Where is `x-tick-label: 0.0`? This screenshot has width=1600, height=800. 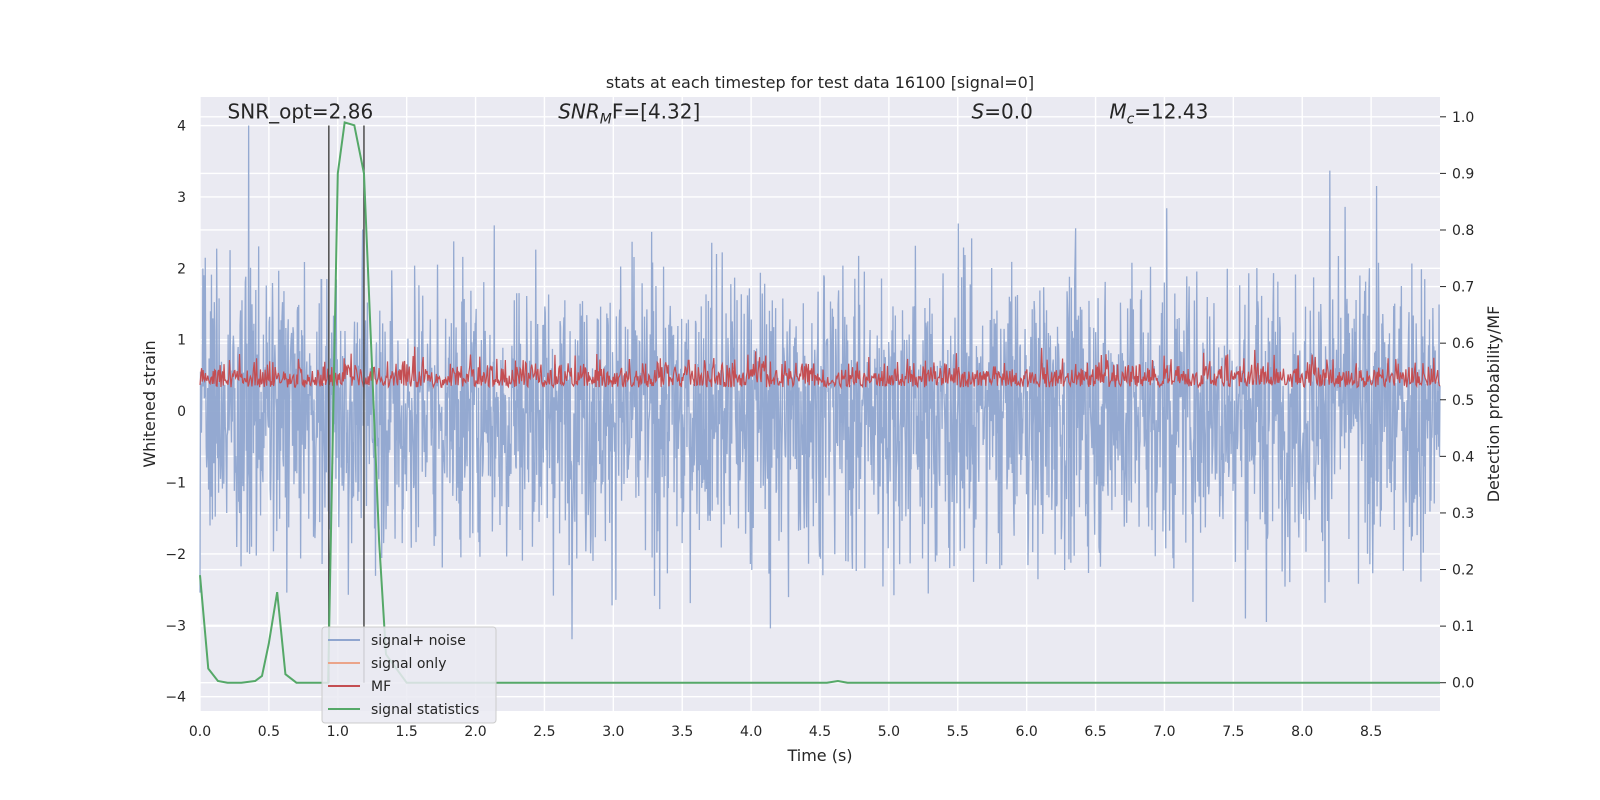
x-tick-label: 0.0 is located at coordinates (200, 732).